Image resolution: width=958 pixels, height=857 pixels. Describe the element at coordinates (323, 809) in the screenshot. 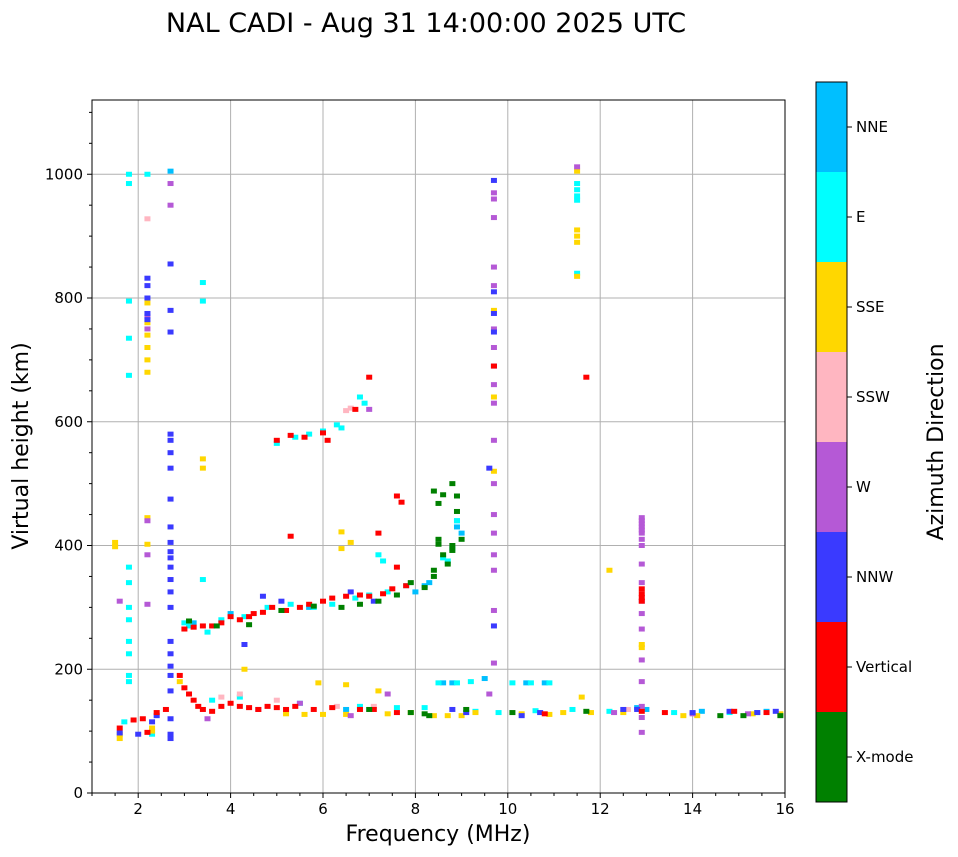

I see `x-tick-label: 6` at that location.